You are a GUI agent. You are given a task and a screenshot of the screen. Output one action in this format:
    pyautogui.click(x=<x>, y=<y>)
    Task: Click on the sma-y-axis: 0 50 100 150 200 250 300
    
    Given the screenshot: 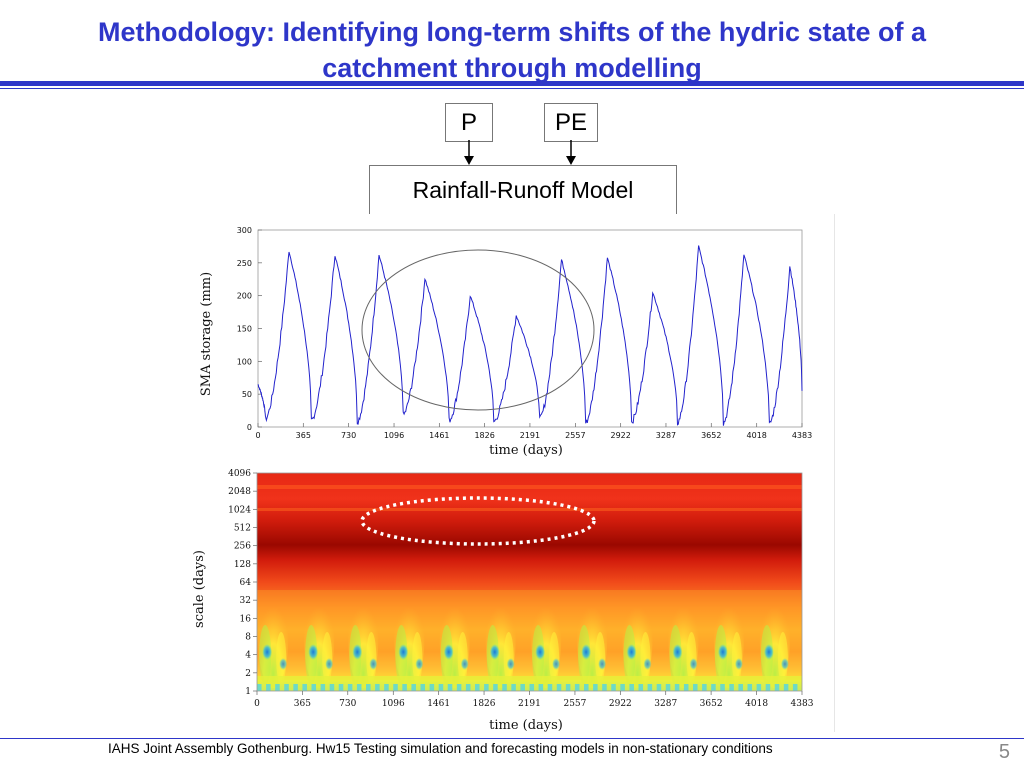 What is the action you would take?
    pyautogui.click(x=249, y=329)
    